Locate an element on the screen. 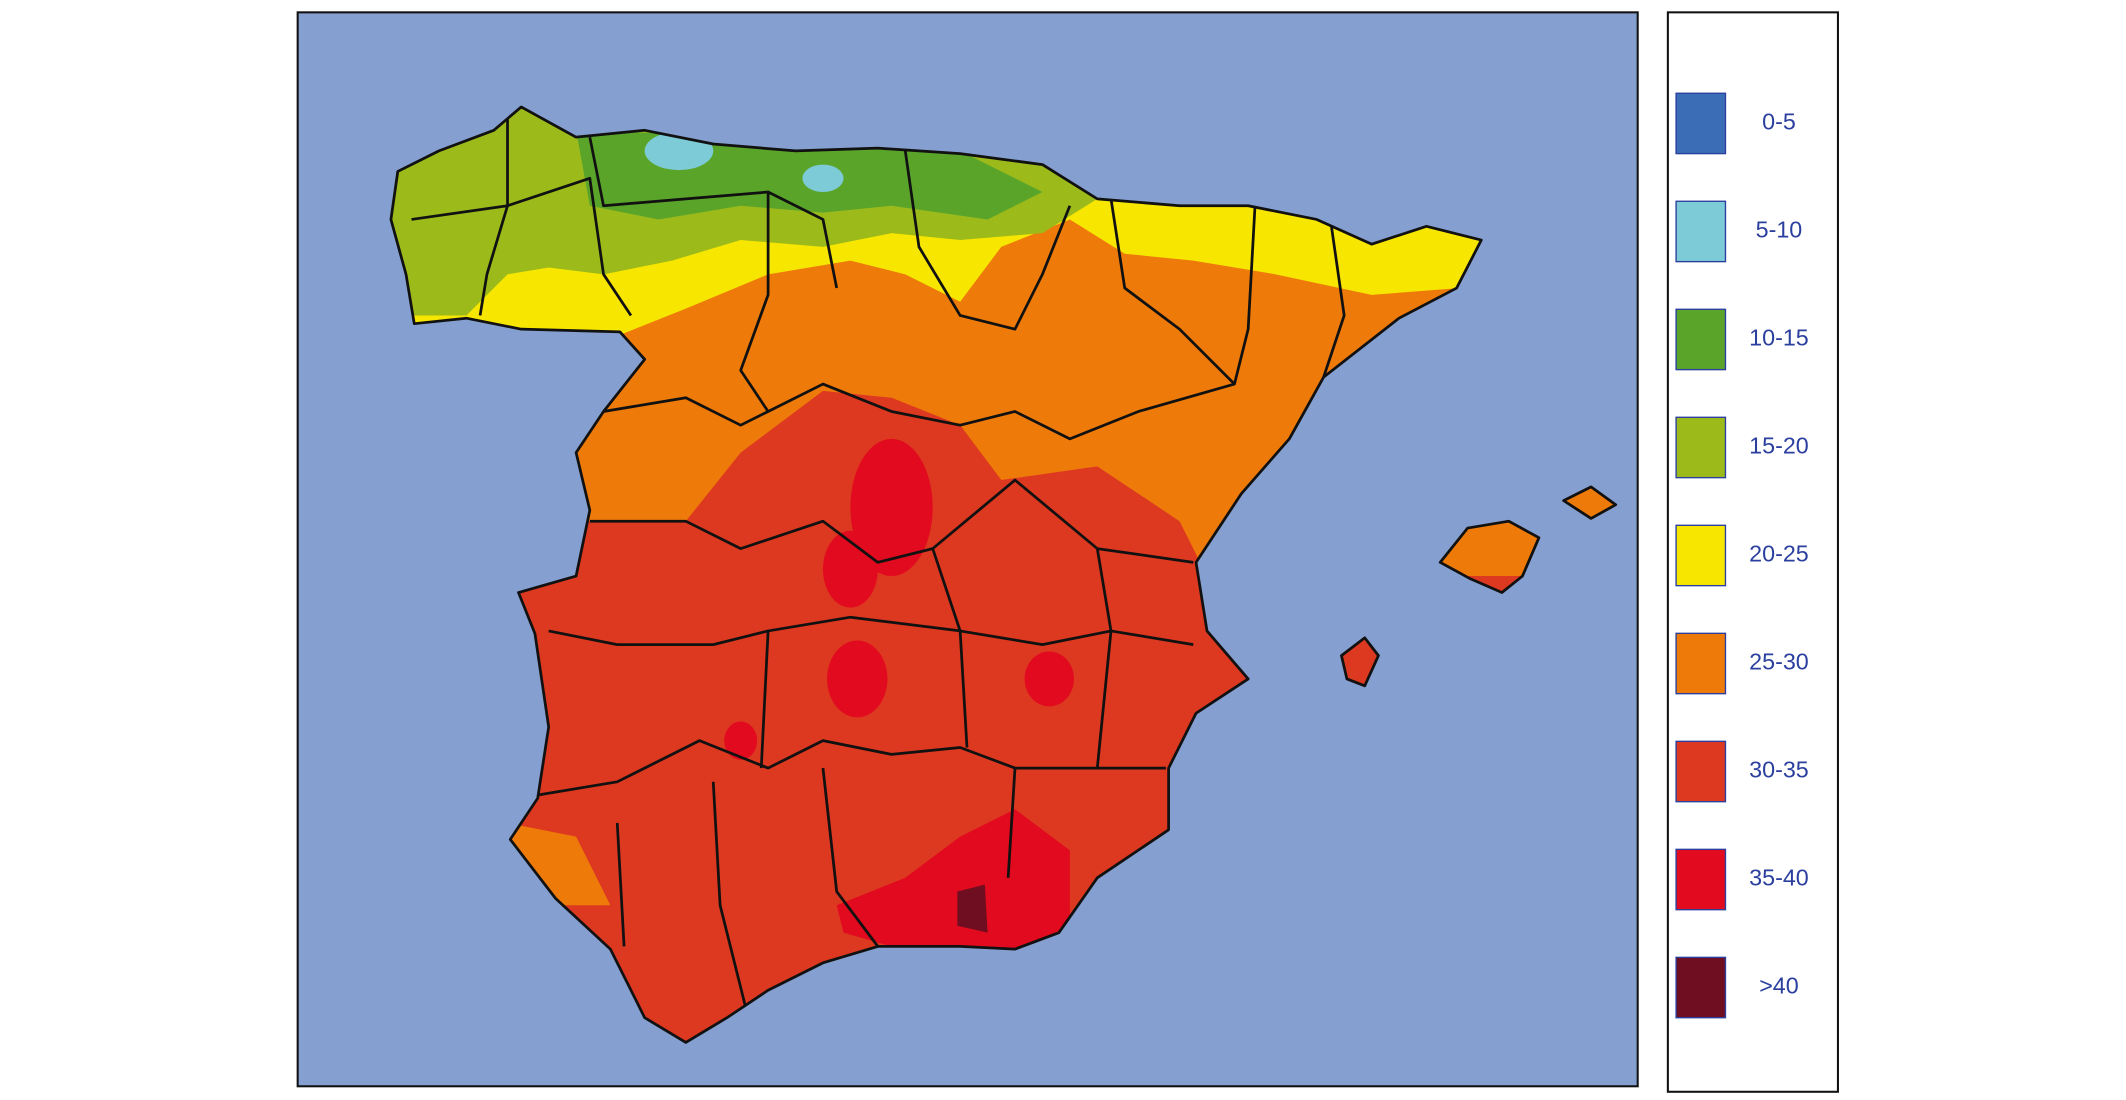 This screenshot has width=2126, height=1100. legend-label: 15-20 is located at coordinates (1779, 446).